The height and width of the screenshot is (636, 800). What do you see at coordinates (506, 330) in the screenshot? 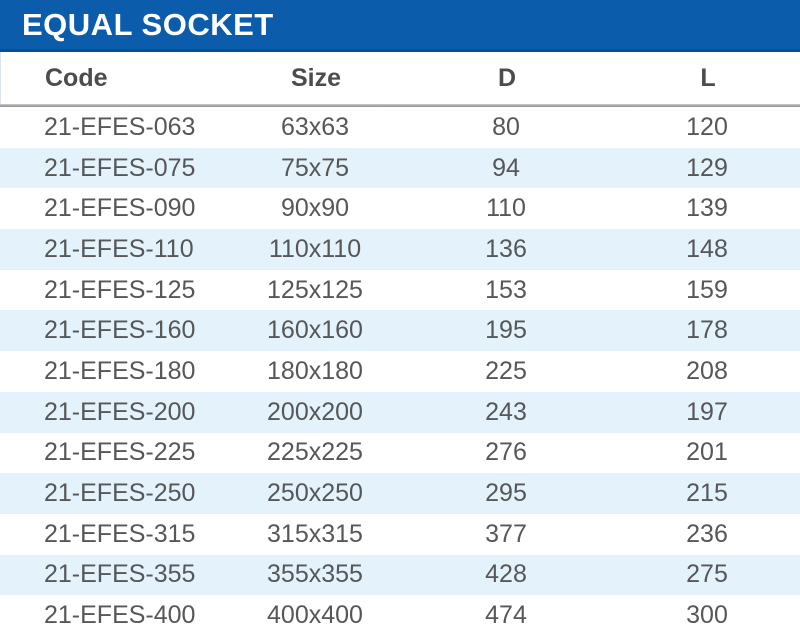
I see `cell-d: 195` at bounding box center [506, 330].